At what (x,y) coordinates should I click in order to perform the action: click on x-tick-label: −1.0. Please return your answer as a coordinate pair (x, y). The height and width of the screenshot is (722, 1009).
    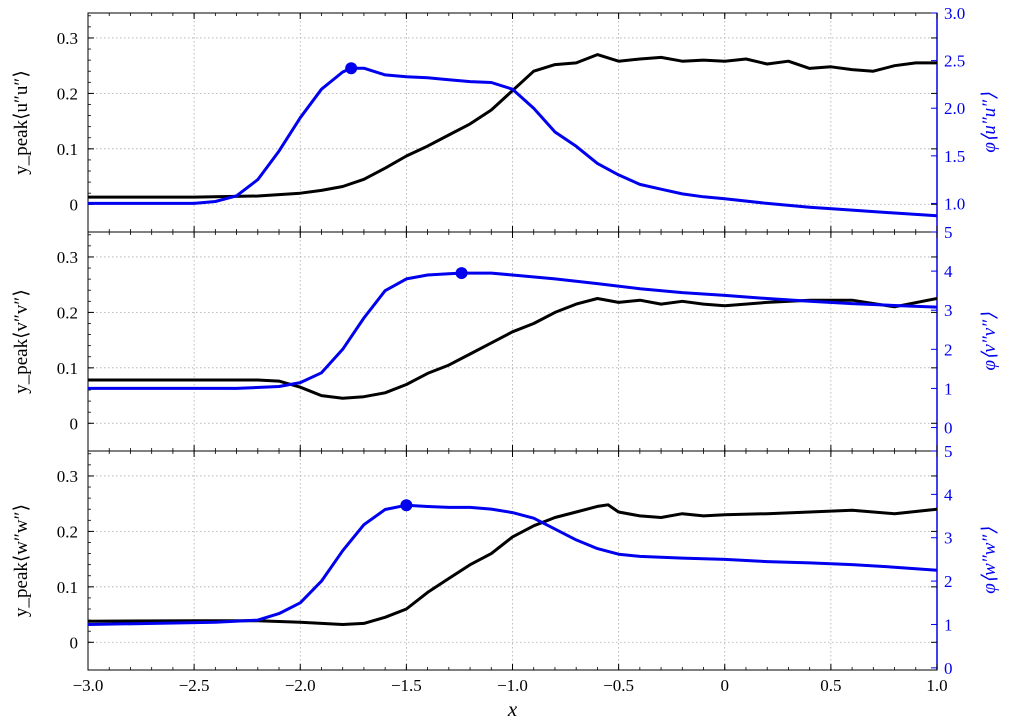
    Looking at the image, I should click on (512, 685).